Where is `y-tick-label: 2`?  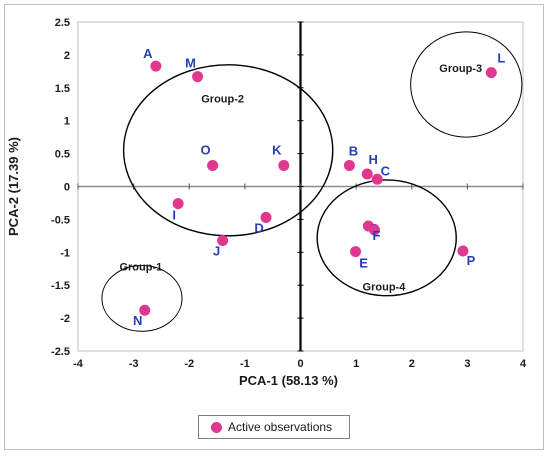 y-tick-label: 2 is located at coordinates (67, 56).